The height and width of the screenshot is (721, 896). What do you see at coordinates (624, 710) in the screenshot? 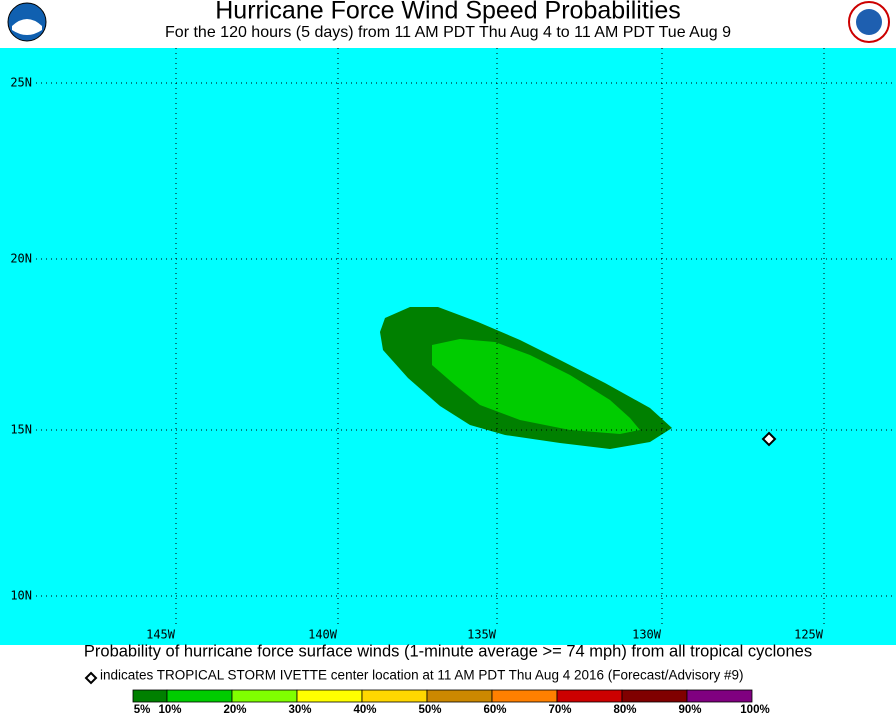
I see `legend-label: 80%` at bounding box center [624, 710].